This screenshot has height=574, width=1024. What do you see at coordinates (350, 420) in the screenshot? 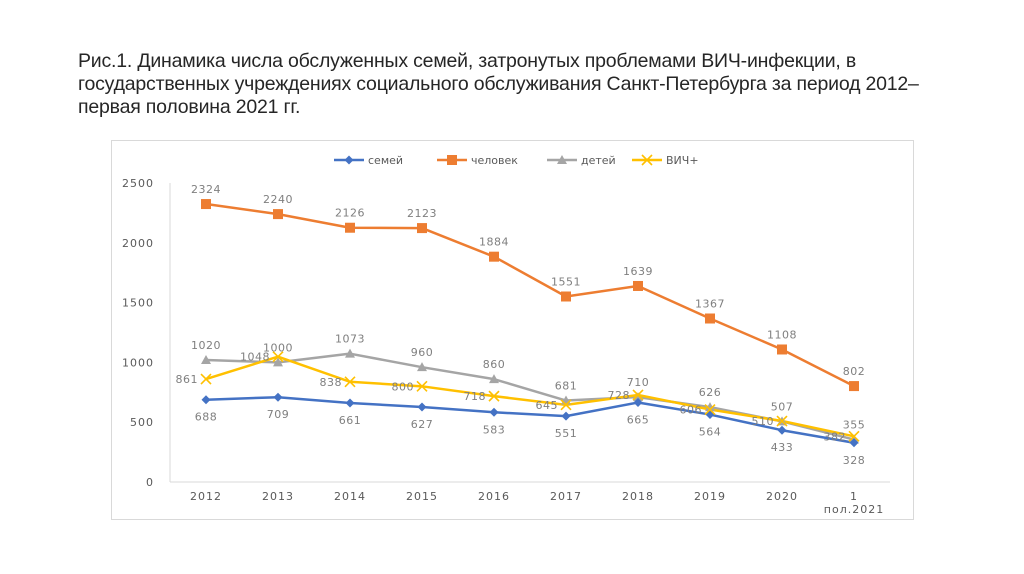
I see `data-label: 661` at bounding box center [350, 420].